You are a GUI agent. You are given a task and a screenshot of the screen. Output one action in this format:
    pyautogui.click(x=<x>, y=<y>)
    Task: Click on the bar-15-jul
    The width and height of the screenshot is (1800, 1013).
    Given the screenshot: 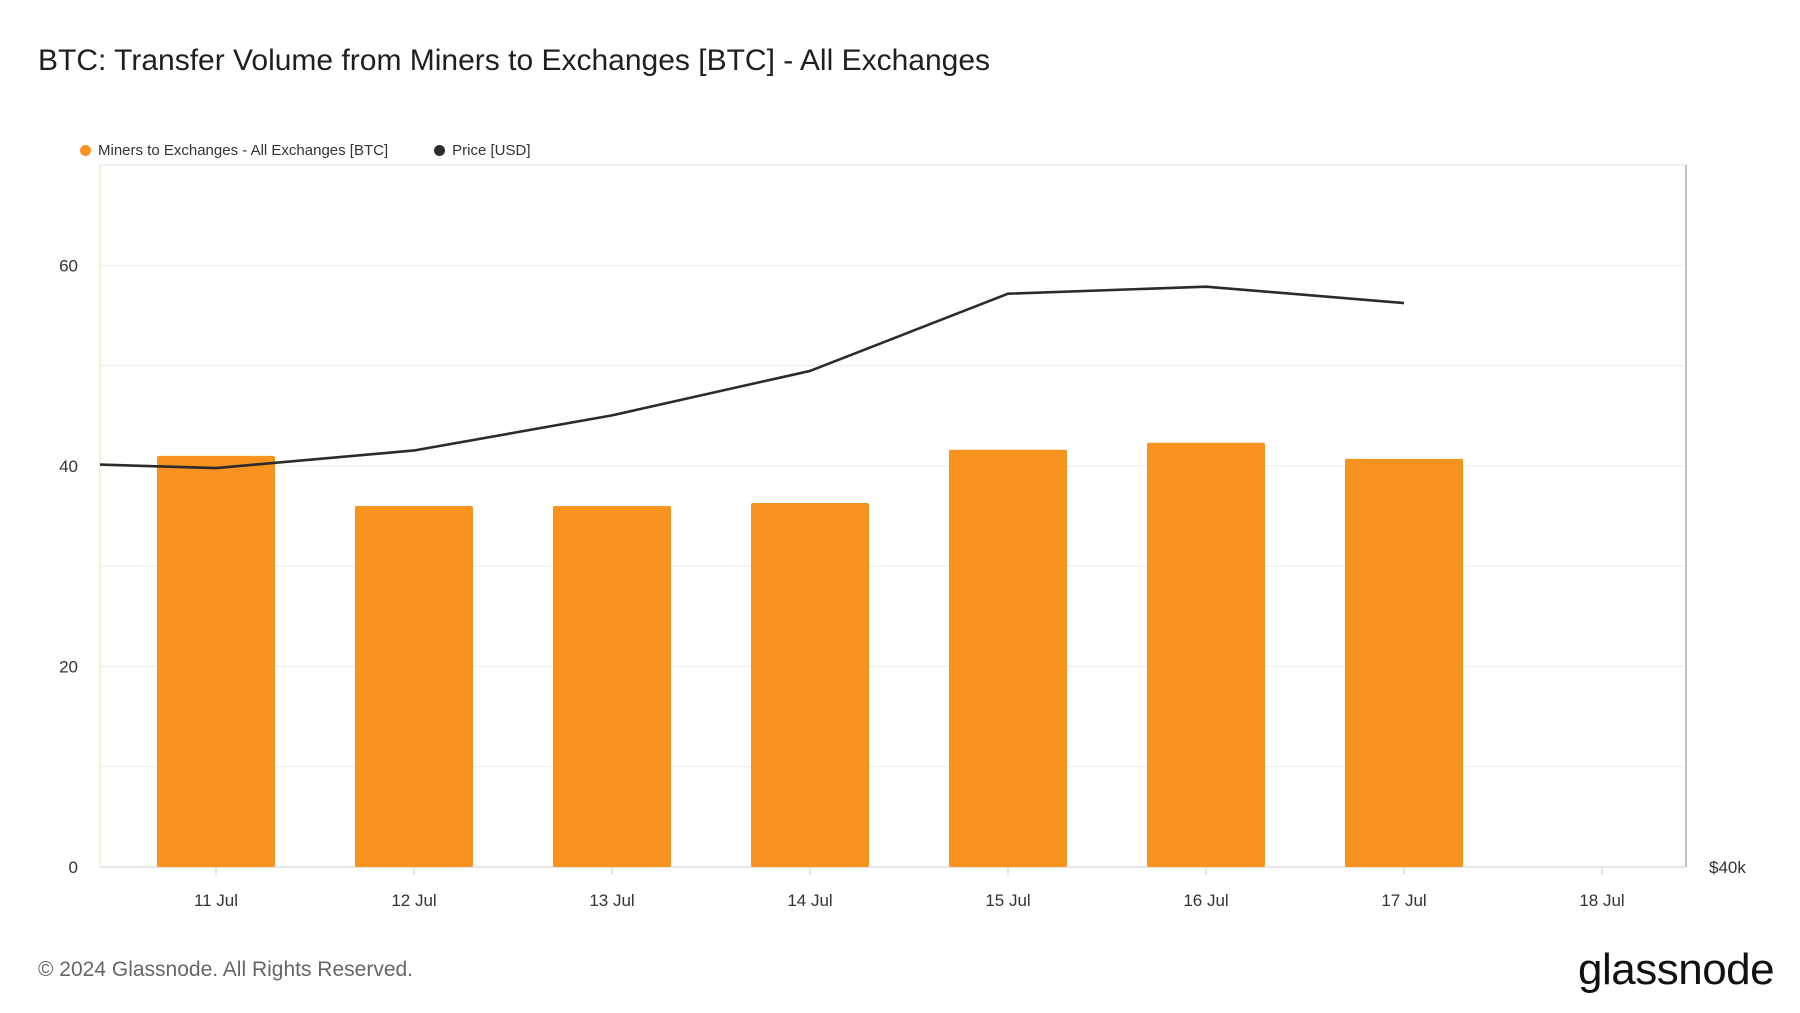 What is the action you would take?
    pyautogui.click(x=1008, y=658)
    